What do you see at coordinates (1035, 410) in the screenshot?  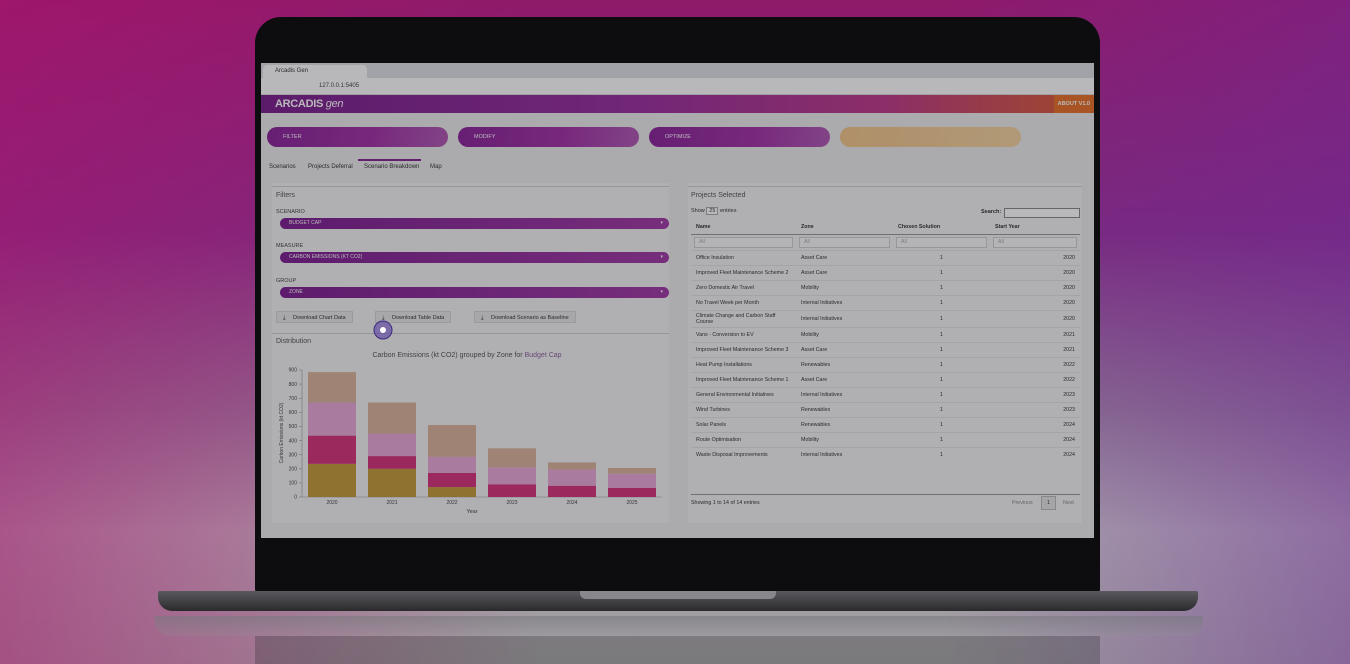 I see `table-cell: 2023` at bounding box center [1035, 410].